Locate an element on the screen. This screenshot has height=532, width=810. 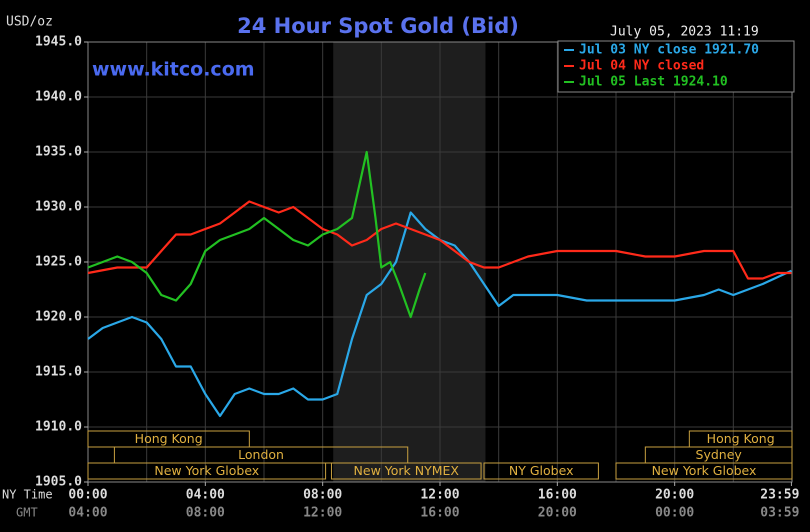
legend-label: Jul 03 NY close 1921.70 is located at coordinates (669, 50).